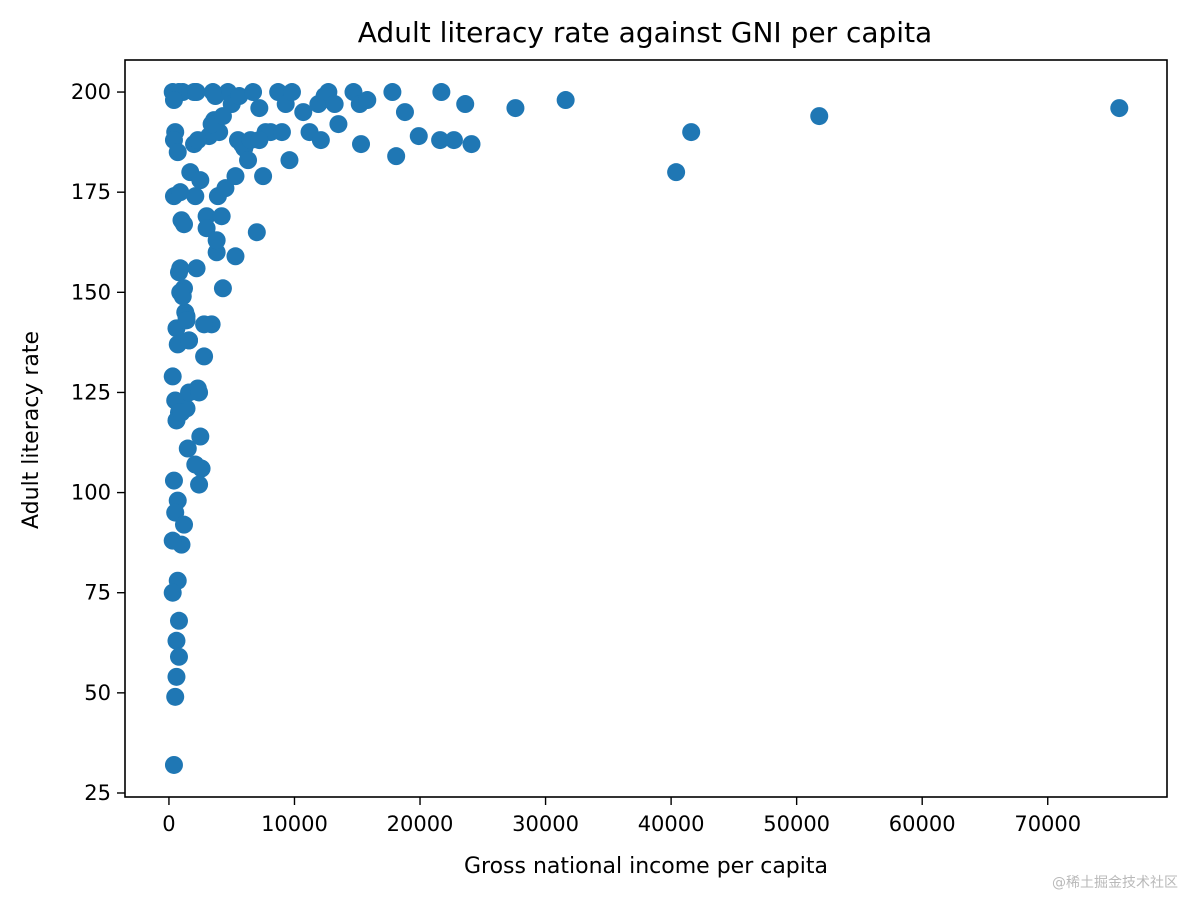 This screenshot has width=1186, height=898. Describe the element at coordinates (98, 442) in the screenshot. I see `y-axis-ticks: 25 50 75 100 125 150 175 200` at that location.